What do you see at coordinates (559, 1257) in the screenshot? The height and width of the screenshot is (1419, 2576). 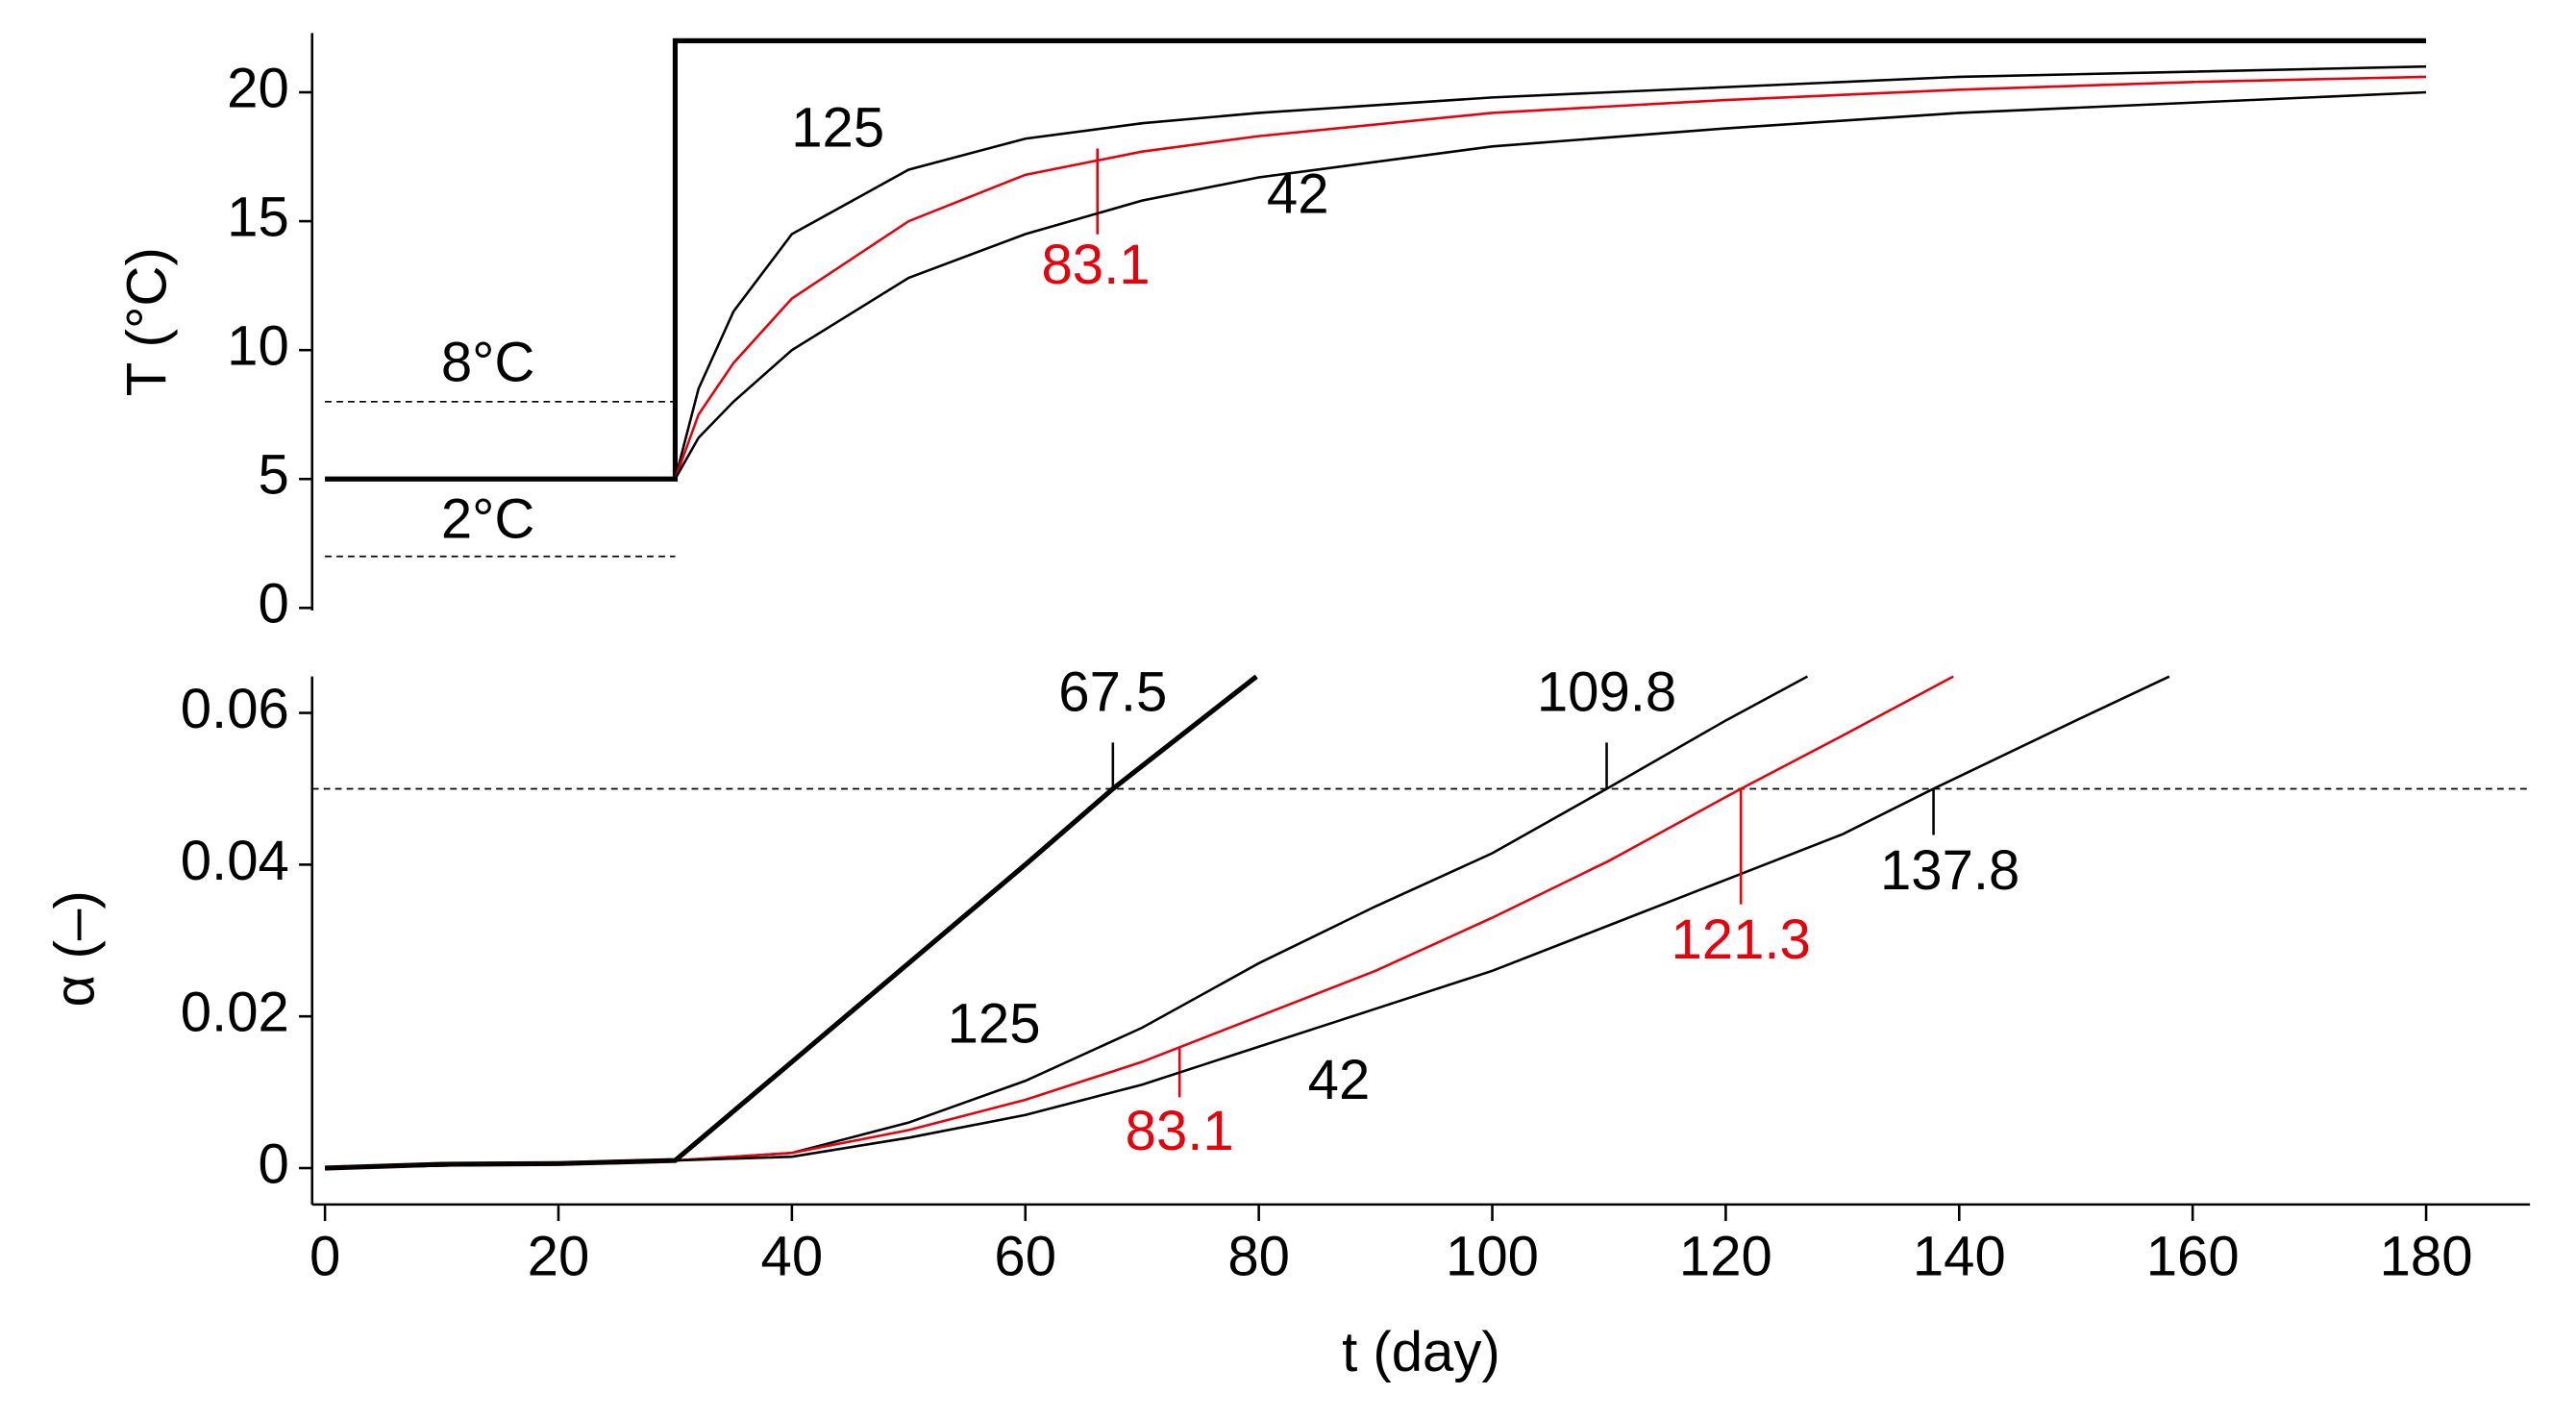 I see `x-tick-label: 20` at bounding box center [559, 1257].